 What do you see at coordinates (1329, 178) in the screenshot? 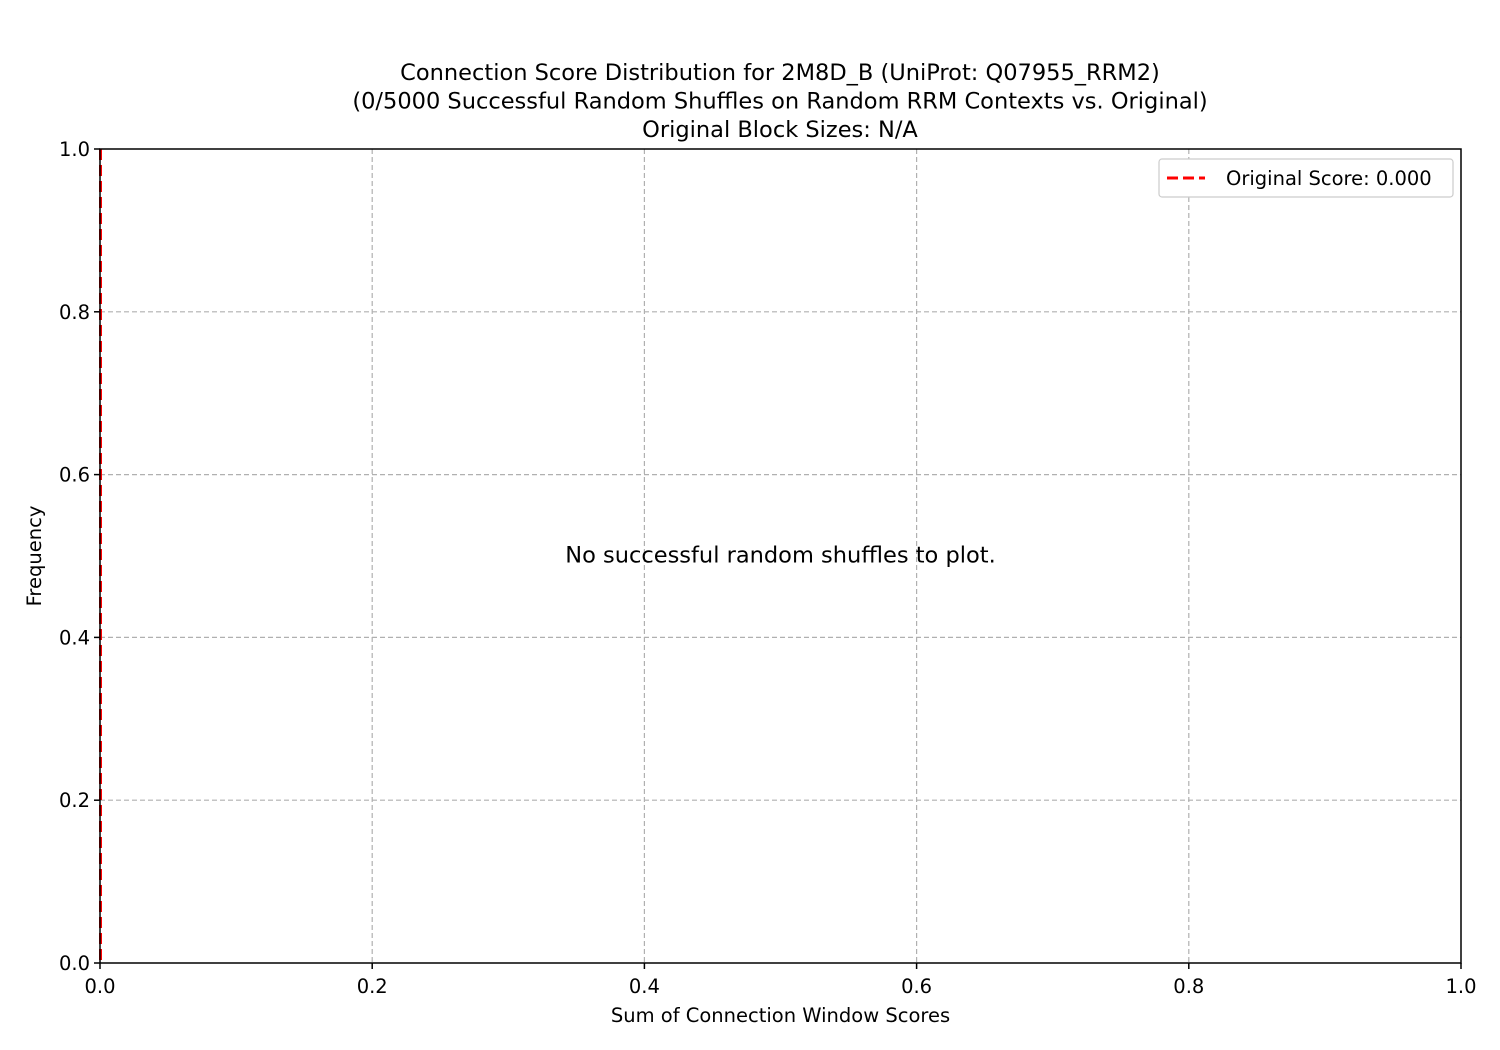
I see `legend-label: Original Score: 0.000` at bounding box center [1329, 178].